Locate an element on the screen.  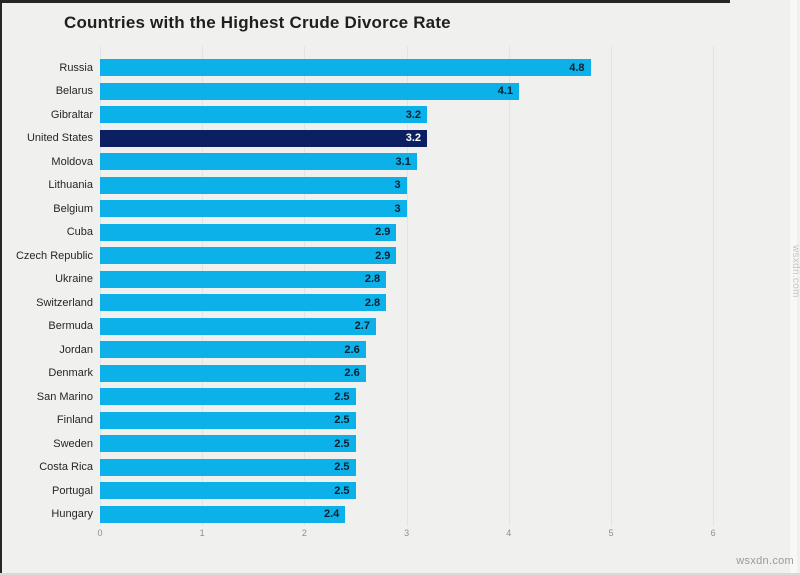
bar-row: Hungary 2.4 is located at coordinates (395, 515).